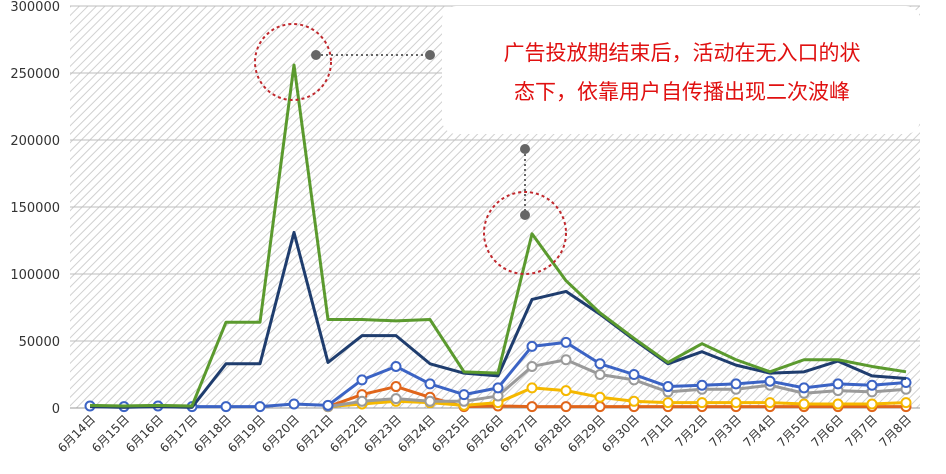 This screenshot has width=946, height=474. What do you see at coordinates (691, 431) in the screenshot?
I see `x-tick-label: 7月2日` at bounding box center [691, 431].